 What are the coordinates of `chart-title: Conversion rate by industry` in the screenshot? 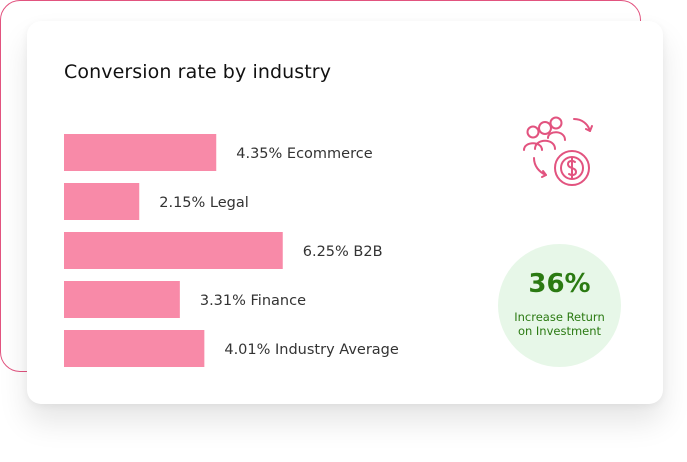 It's located at (198, 72).